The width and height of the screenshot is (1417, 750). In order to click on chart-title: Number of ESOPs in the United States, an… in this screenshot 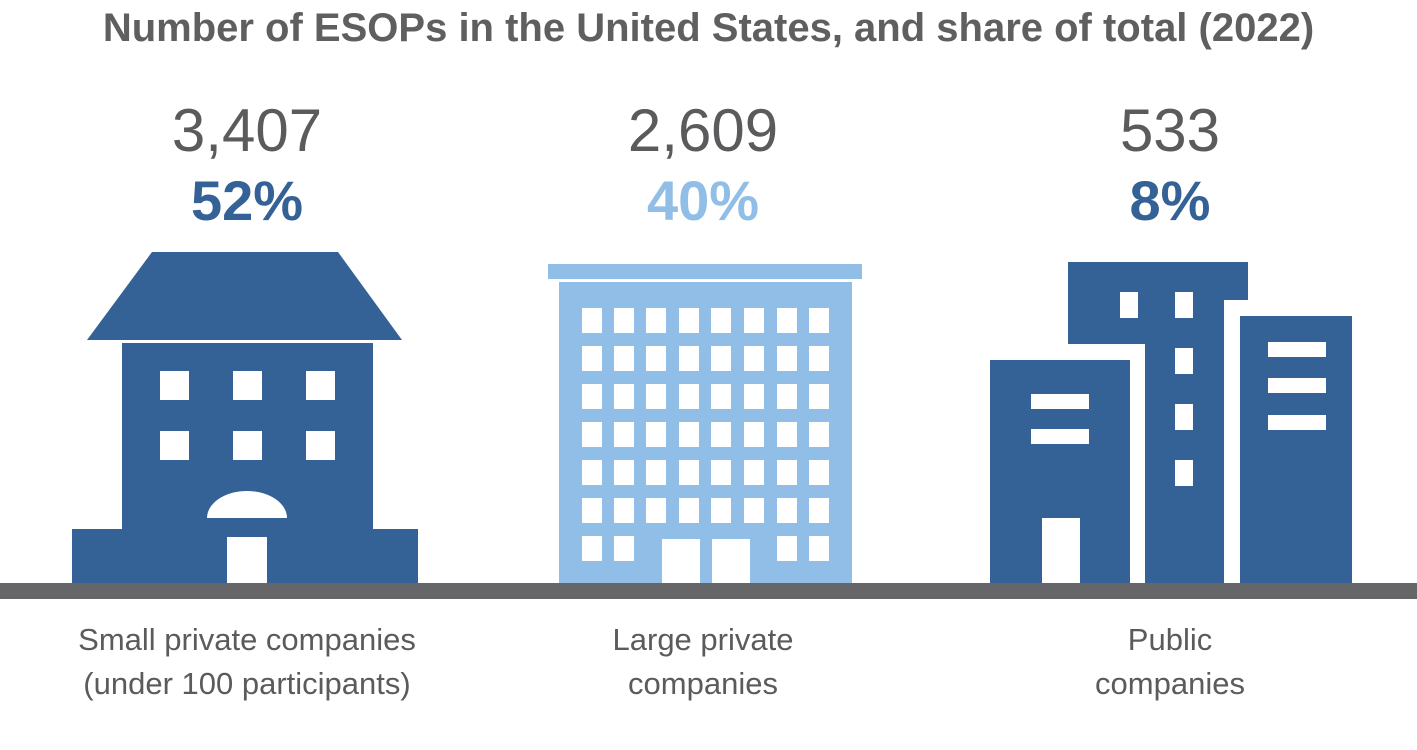, I will do `click(708, 28)`.